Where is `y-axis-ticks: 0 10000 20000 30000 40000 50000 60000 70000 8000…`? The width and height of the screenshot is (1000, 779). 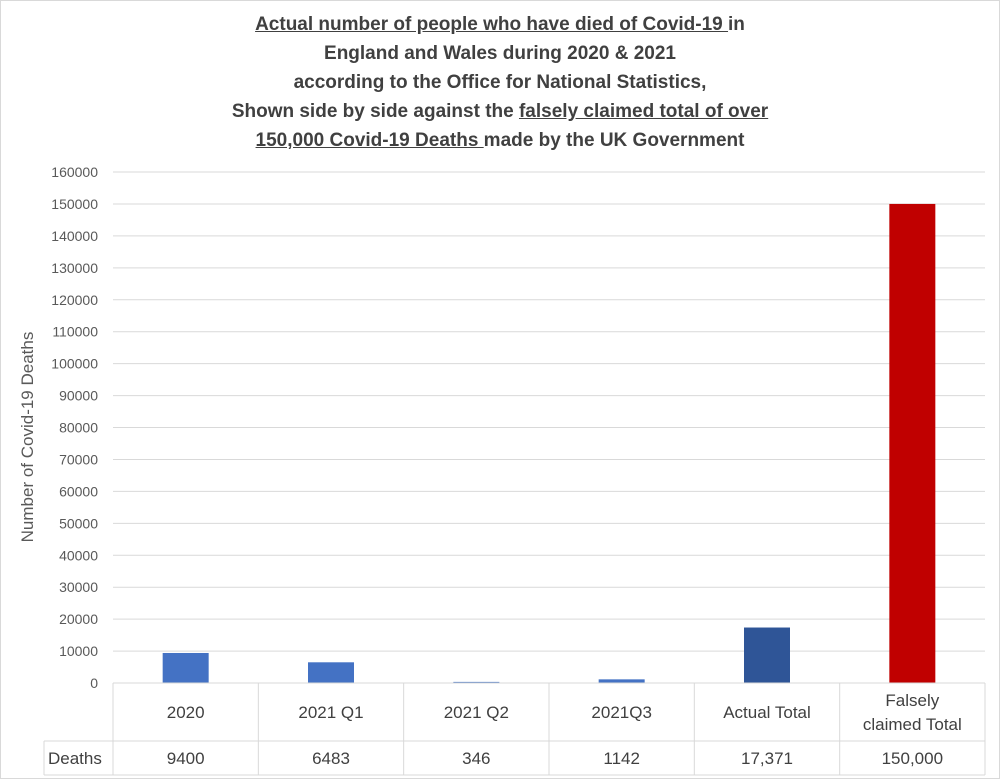 y-axis-ticks: 0 10000 20000 30000 40000 50000 60000 70000 8000… is located at coordinates (74, 427).